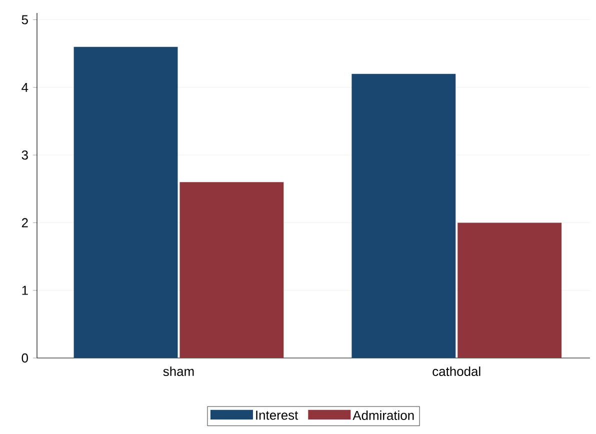 Image resolution: width=596 pixels, height=434 pixels. What do you see at coordinates (456, 371) in the screenshot?
I see `x-tick-label: cathodal` at bounding box center [456, 371].